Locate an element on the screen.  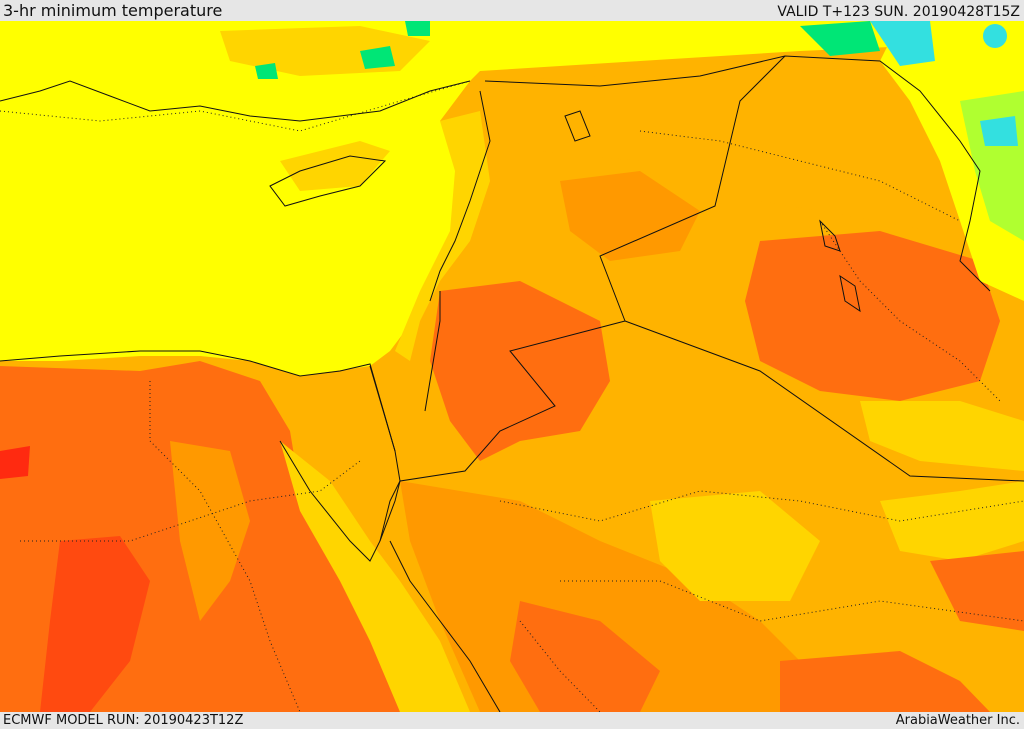
arabia-south-band is located at coordinates (620, 596).